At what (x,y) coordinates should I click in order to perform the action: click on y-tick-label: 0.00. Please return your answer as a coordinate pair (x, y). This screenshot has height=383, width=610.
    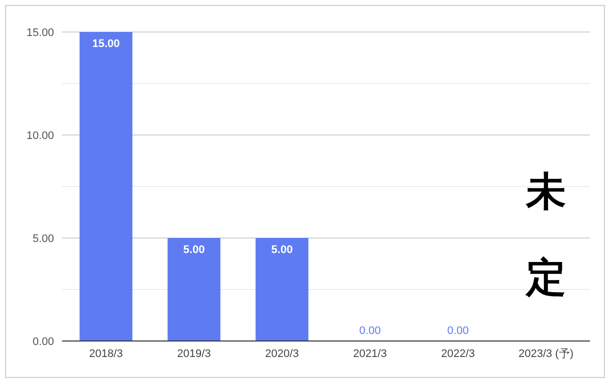
    Looking at the image, I should click on (43, 342).